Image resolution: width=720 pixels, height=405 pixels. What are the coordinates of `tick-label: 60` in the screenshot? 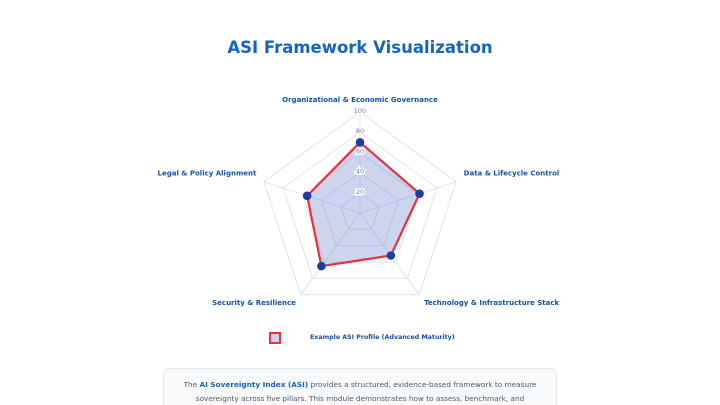 It's located at (360, 151).